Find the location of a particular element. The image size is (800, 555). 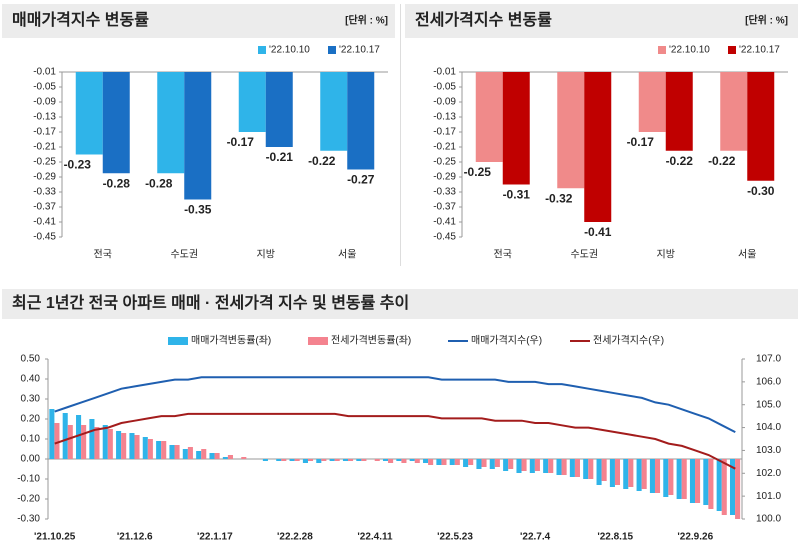

y-tick-label: -0.21 is located at coordinates (44, 147).